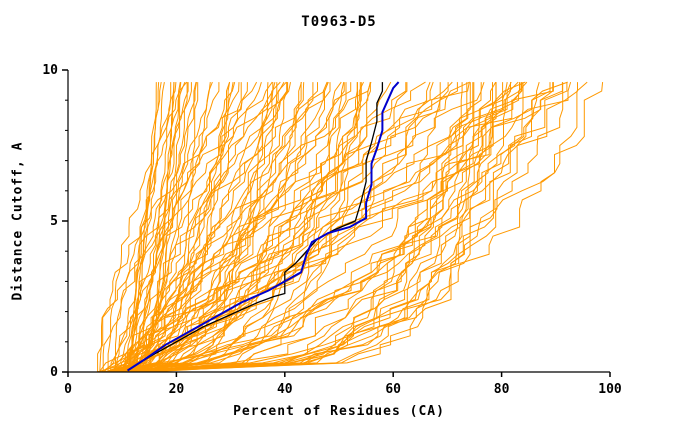 This screenshot has width=680, height=440. I want to click on y-tick-label: 10, so click(50, 70).